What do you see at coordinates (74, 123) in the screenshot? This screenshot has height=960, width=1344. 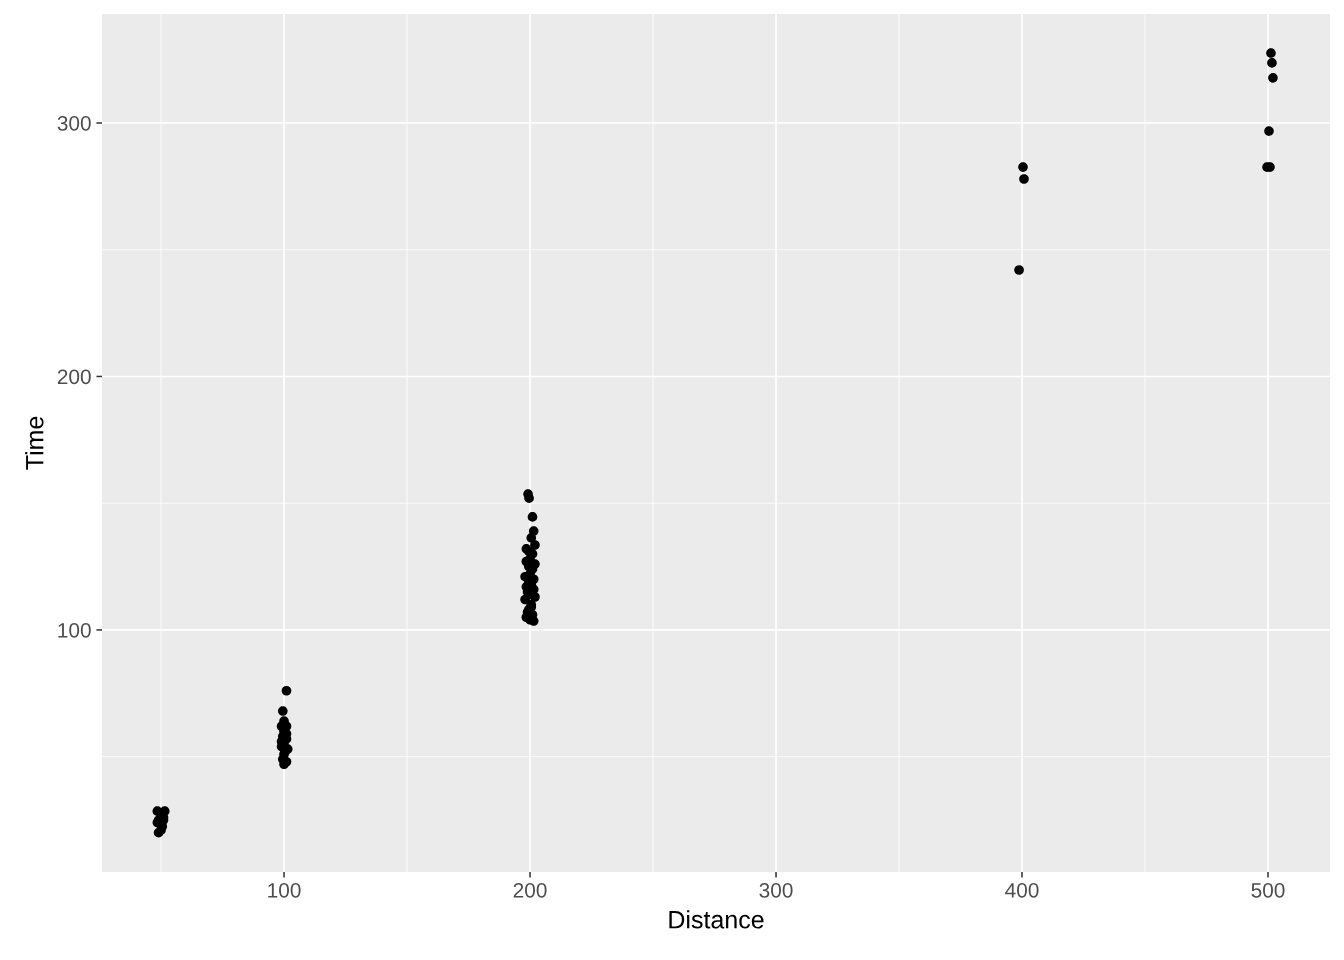 I see `y-tick-label: 300` at bounding box center [74, 123].